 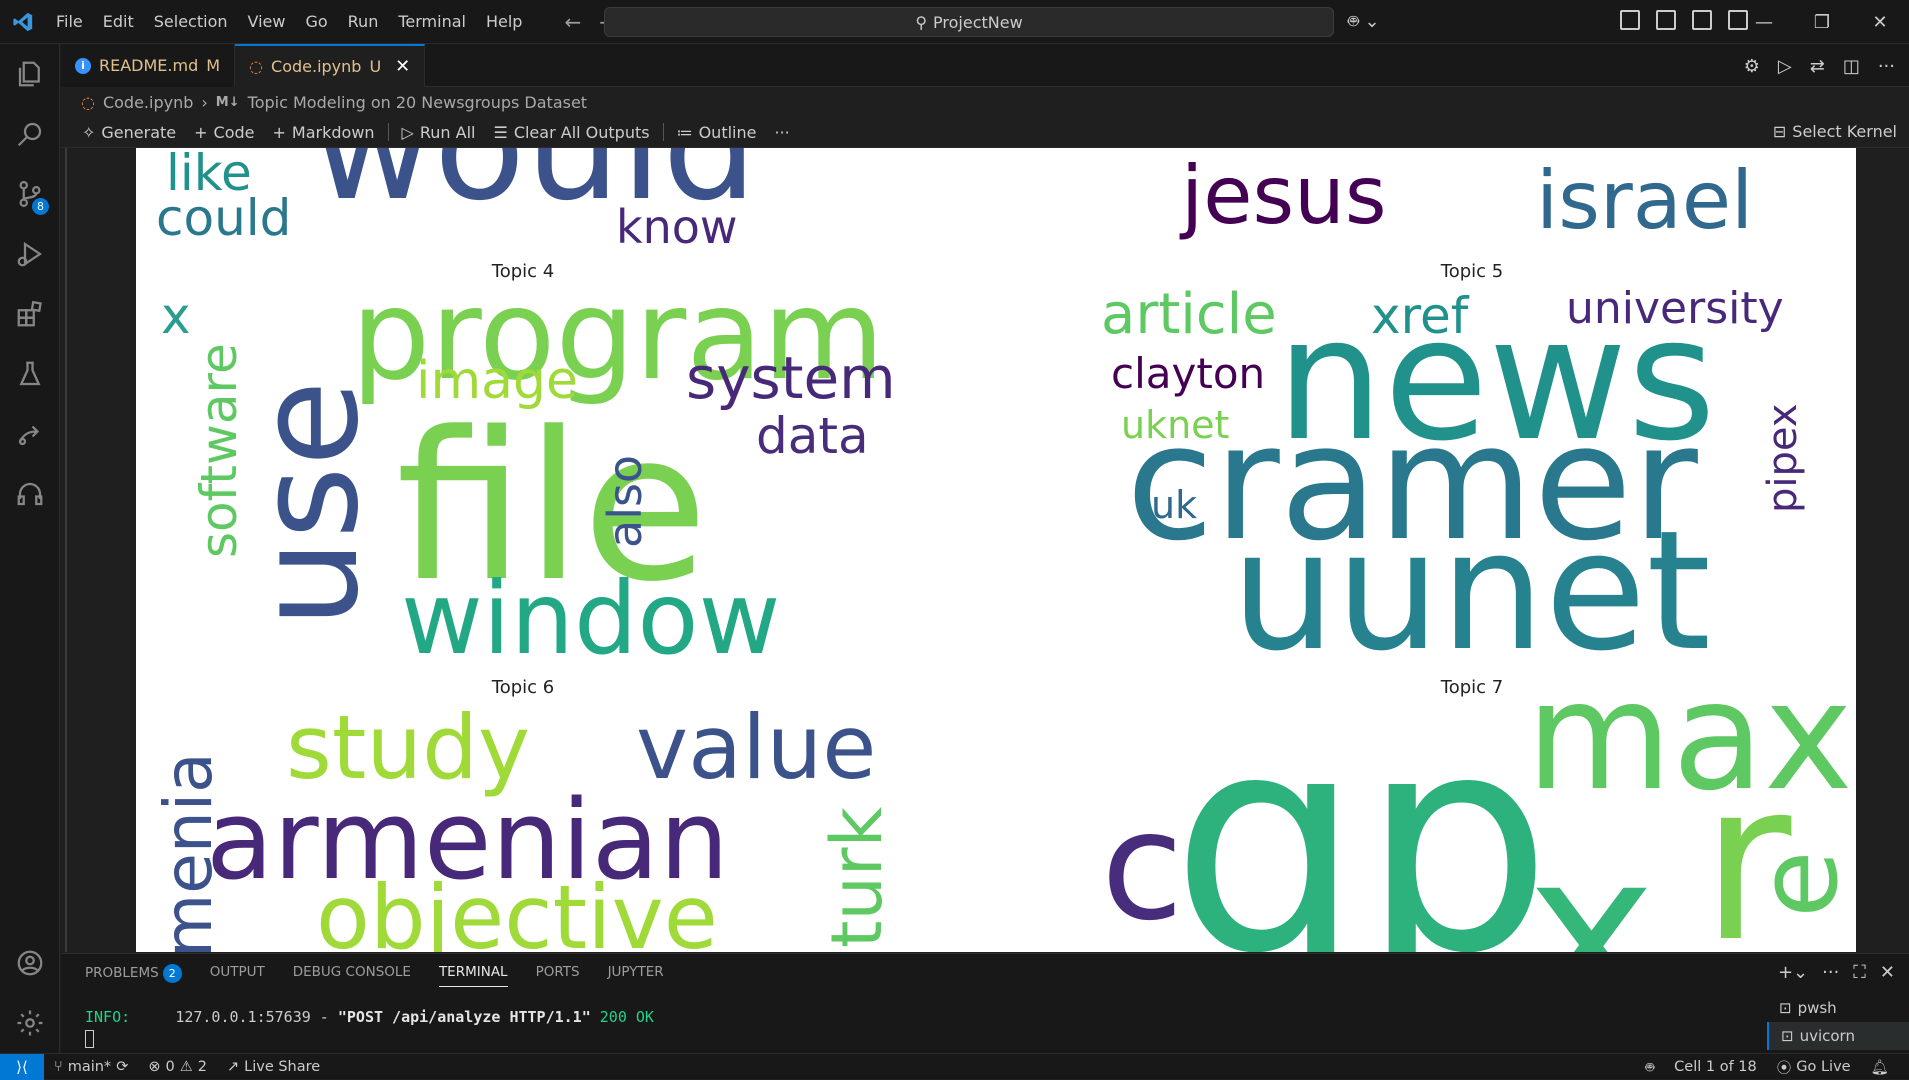 What do you see at coordinates (1831, 972) in the screenshot?
I see `more-panel-icon: ···` at bounding box center [1831, 972].